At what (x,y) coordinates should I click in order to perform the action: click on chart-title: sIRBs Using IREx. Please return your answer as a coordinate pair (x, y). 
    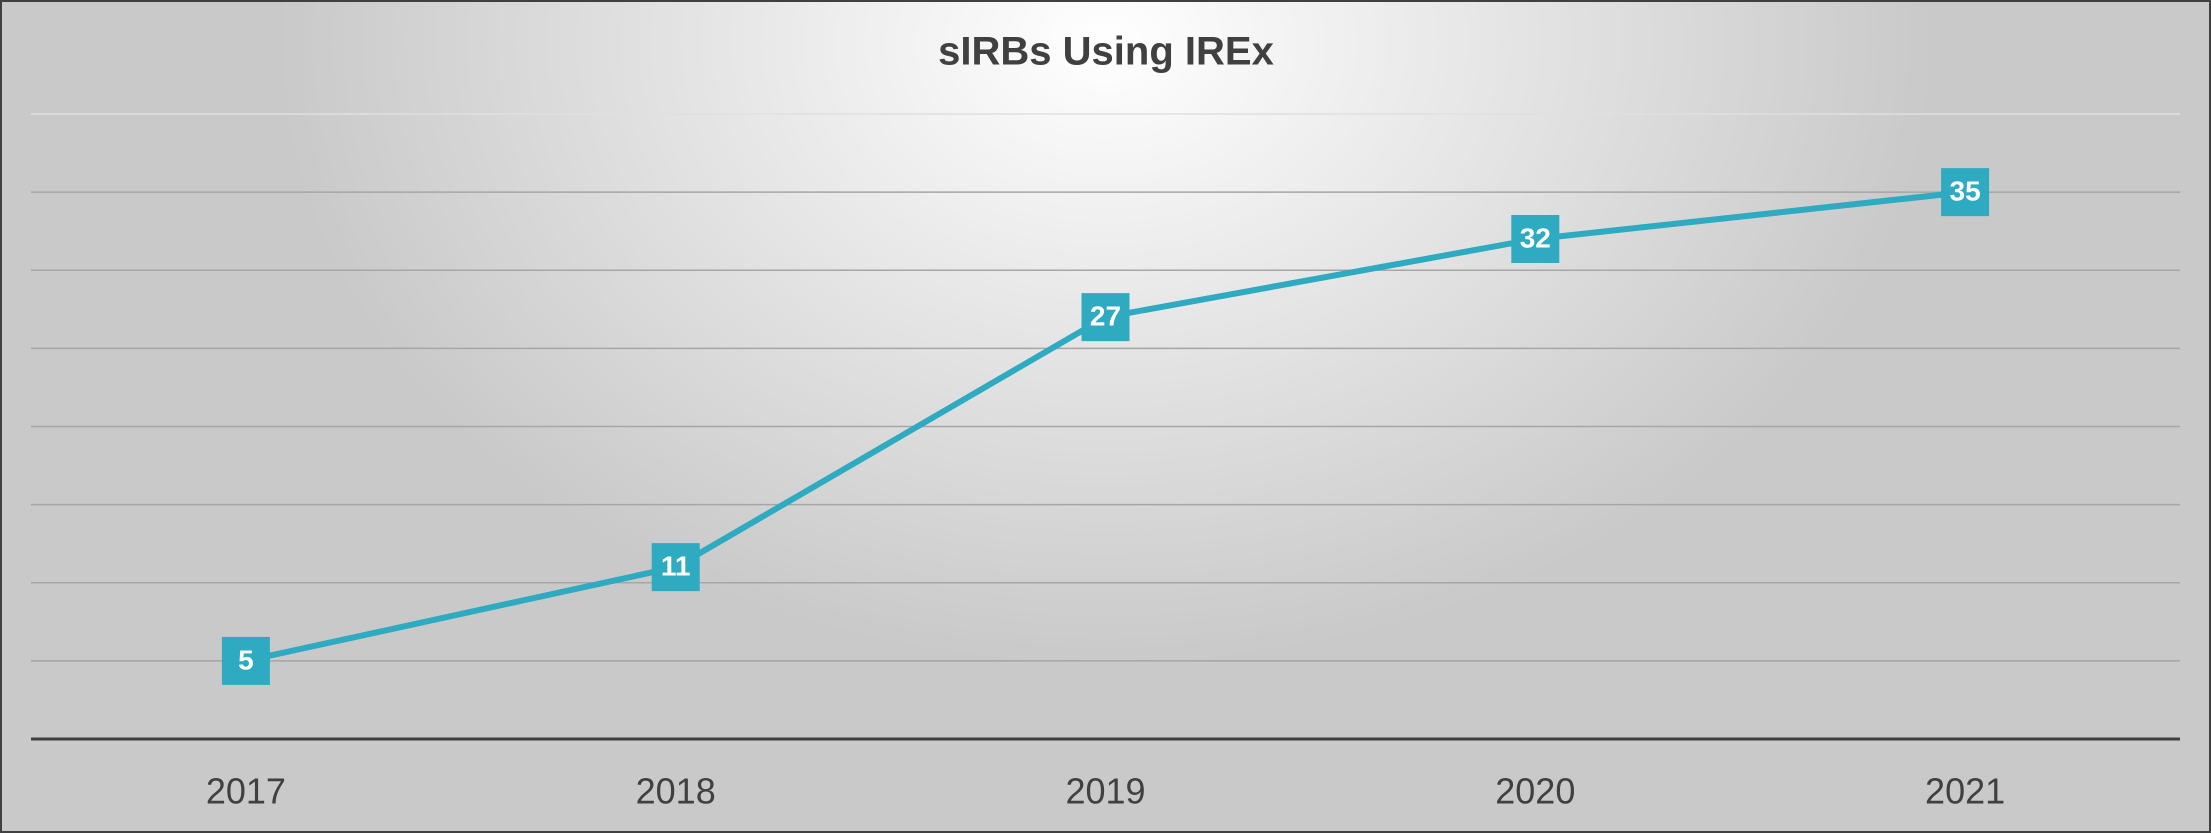
    Looking at the image, I should click on (1106, 52).